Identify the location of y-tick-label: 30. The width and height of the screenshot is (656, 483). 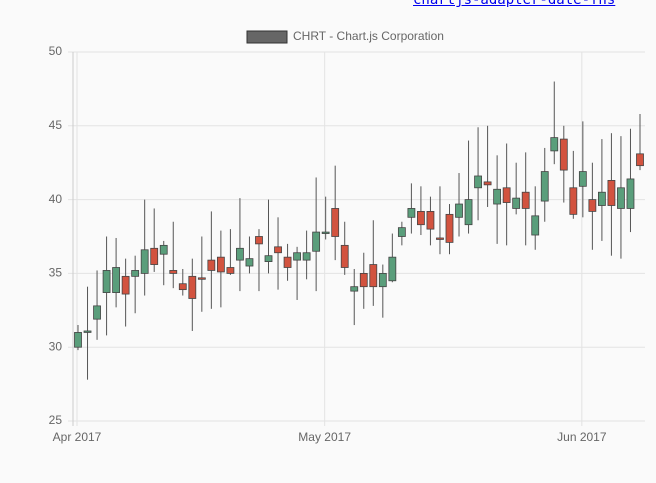
(56, 346).